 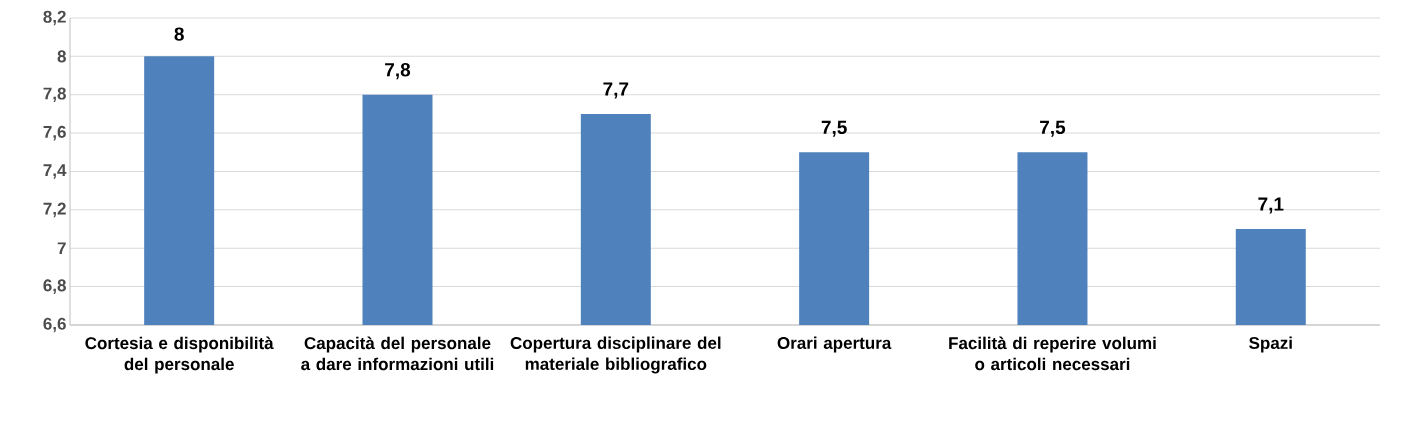 I want to click on y-tick-label: 6,8, so click(x=54, y=286).